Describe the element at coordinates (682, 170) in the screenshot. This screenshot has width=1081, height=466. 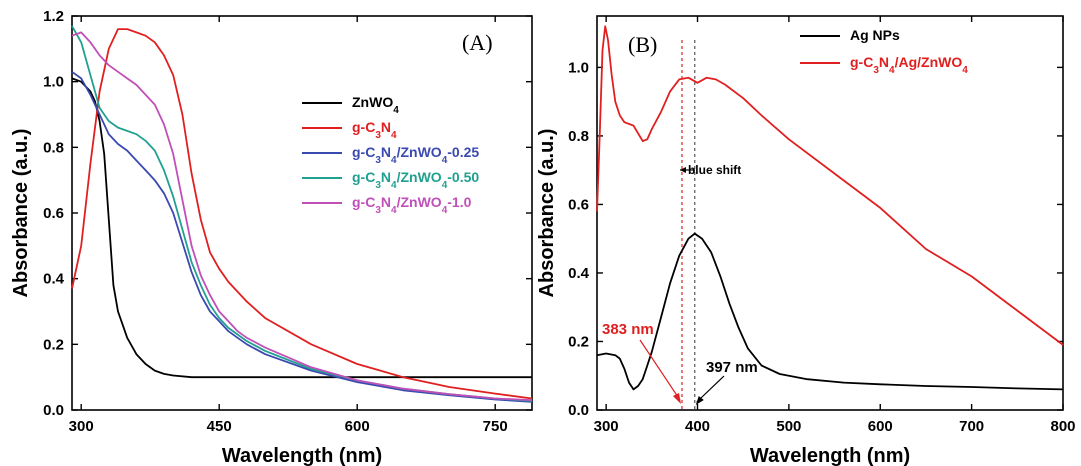
I see `panel-b-blue-shift-arrowhead` at that location.